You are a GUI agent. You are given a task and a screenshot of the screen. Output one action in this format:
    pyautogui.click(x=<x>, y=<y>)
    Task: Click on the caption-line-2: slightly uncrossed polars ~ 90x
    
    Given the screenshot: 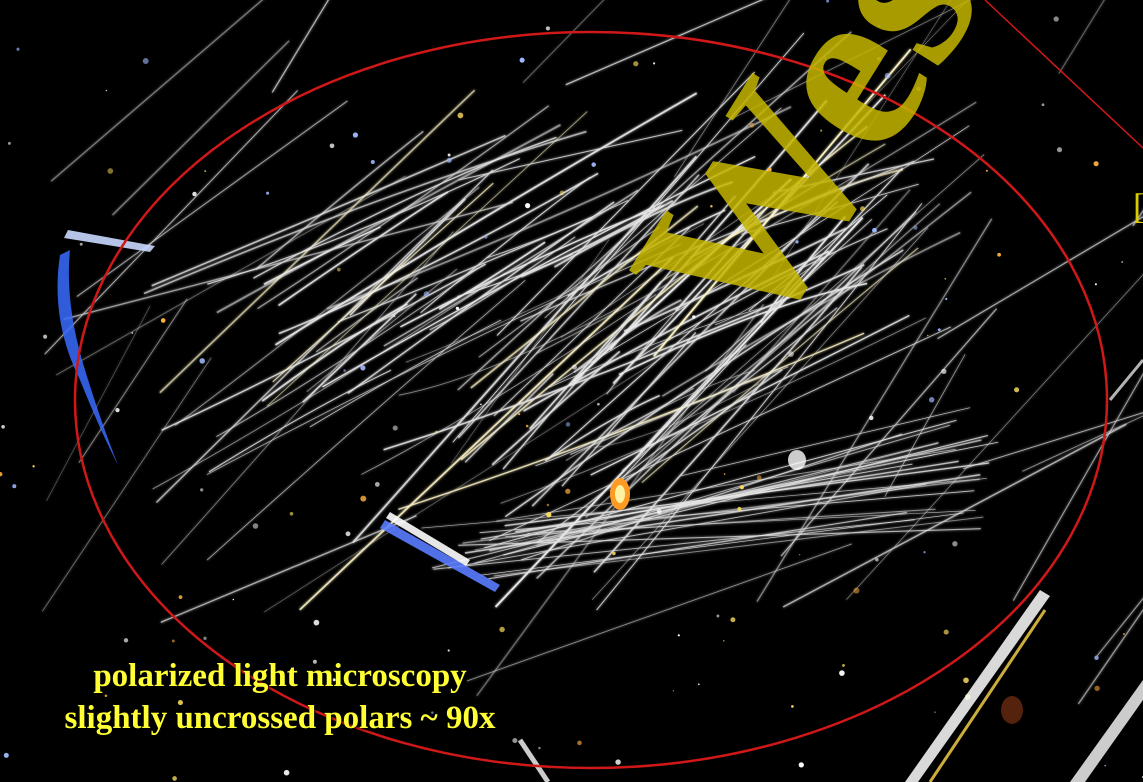 What is the action you would take?
    pyautogui.click(x=280, y=718)
    